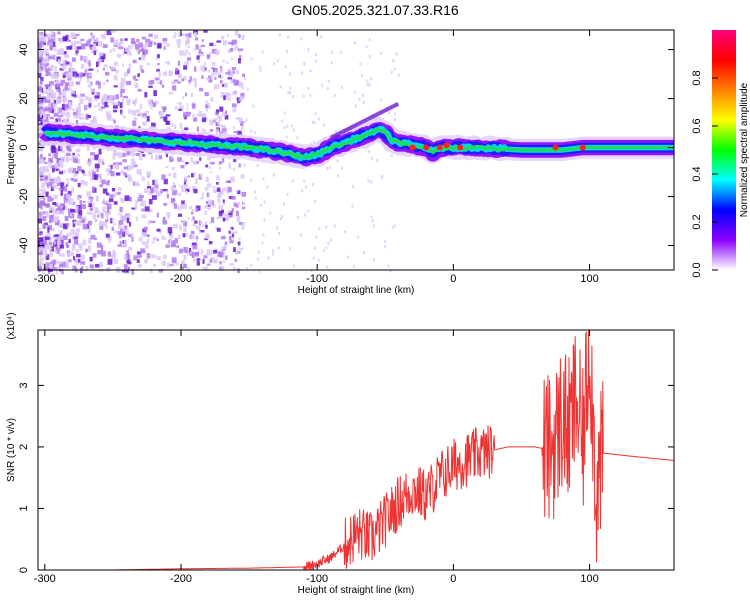 This screenshot has width=750, height=600. Describe the element at coordinates (11, 450) in the screenshot. I see `snr-y-label: SNR (10 * v/v)` at that location.